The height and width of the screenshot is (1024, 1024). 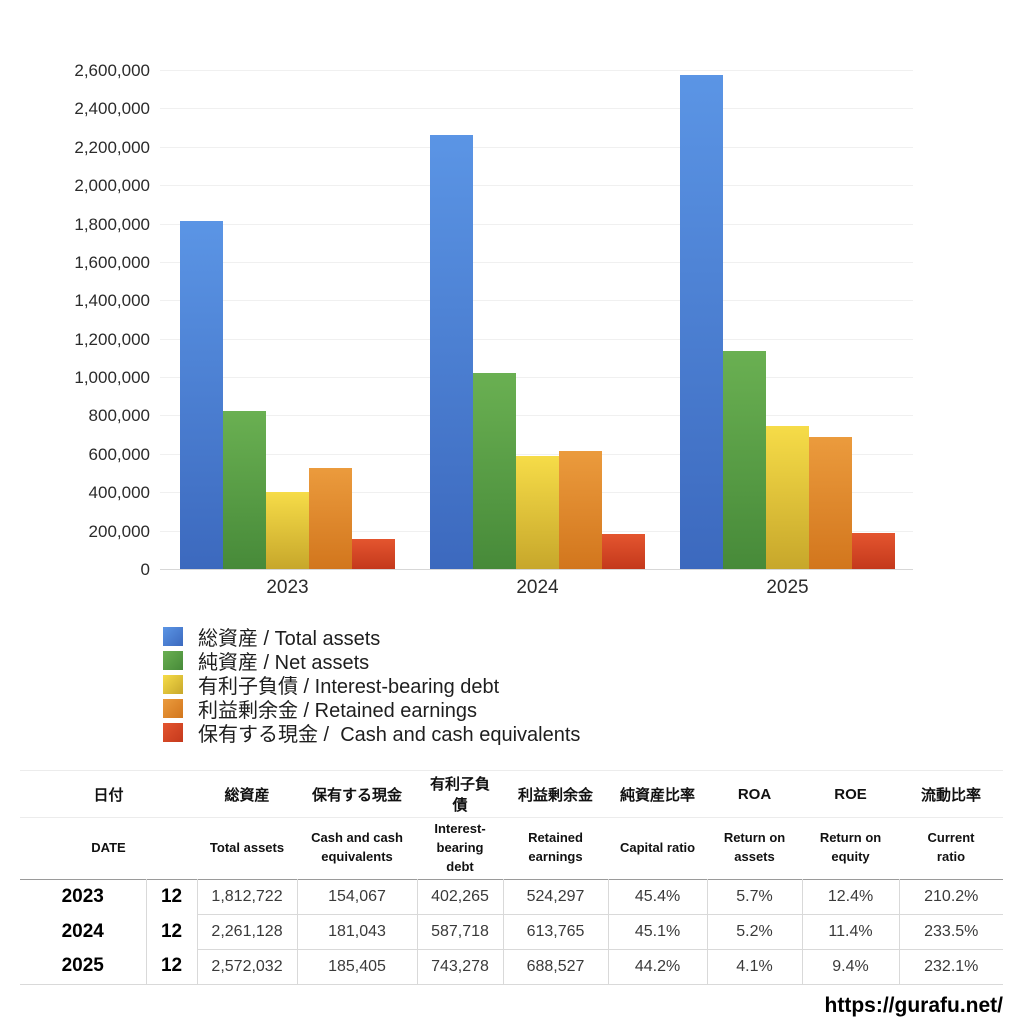 I want to click on english-header-cell: Interest- bearing debt, so click(x=460, y=847).